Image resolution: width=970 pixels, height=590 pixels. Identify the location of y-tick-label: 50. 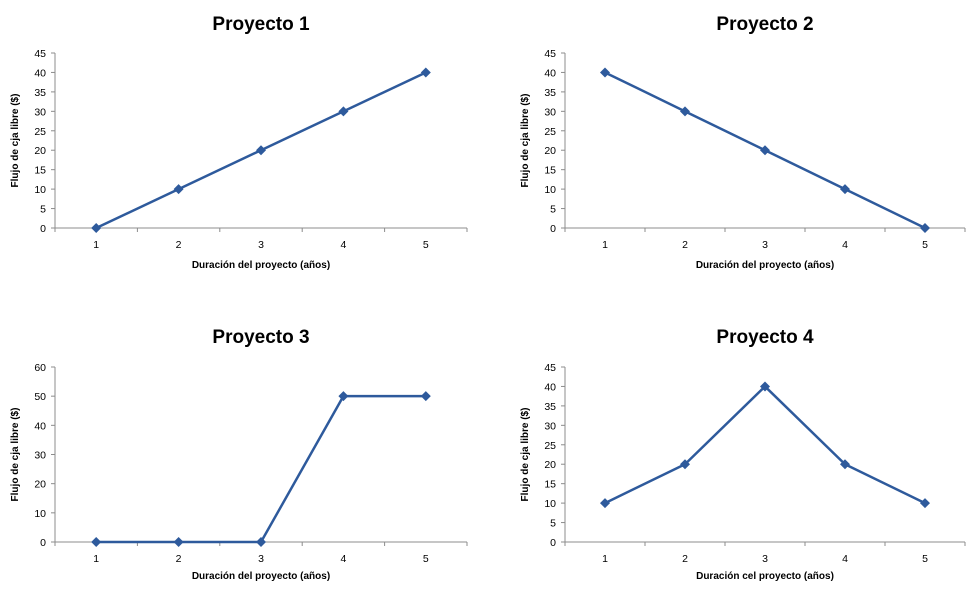
(40, 397).